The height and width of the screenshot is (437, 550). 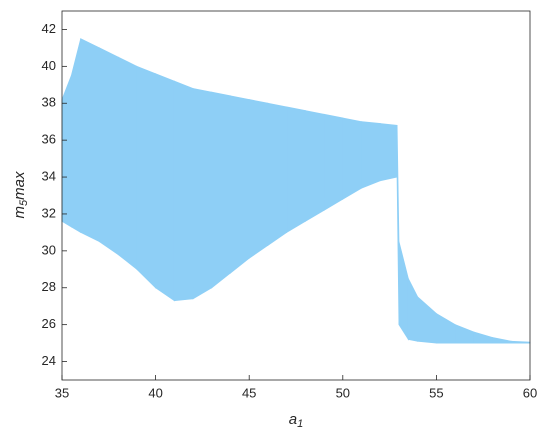 What do you see at coordinates (49, 175) in the screenshot?
I see `y-tick-label: 34` at bounding box center [49, 175].